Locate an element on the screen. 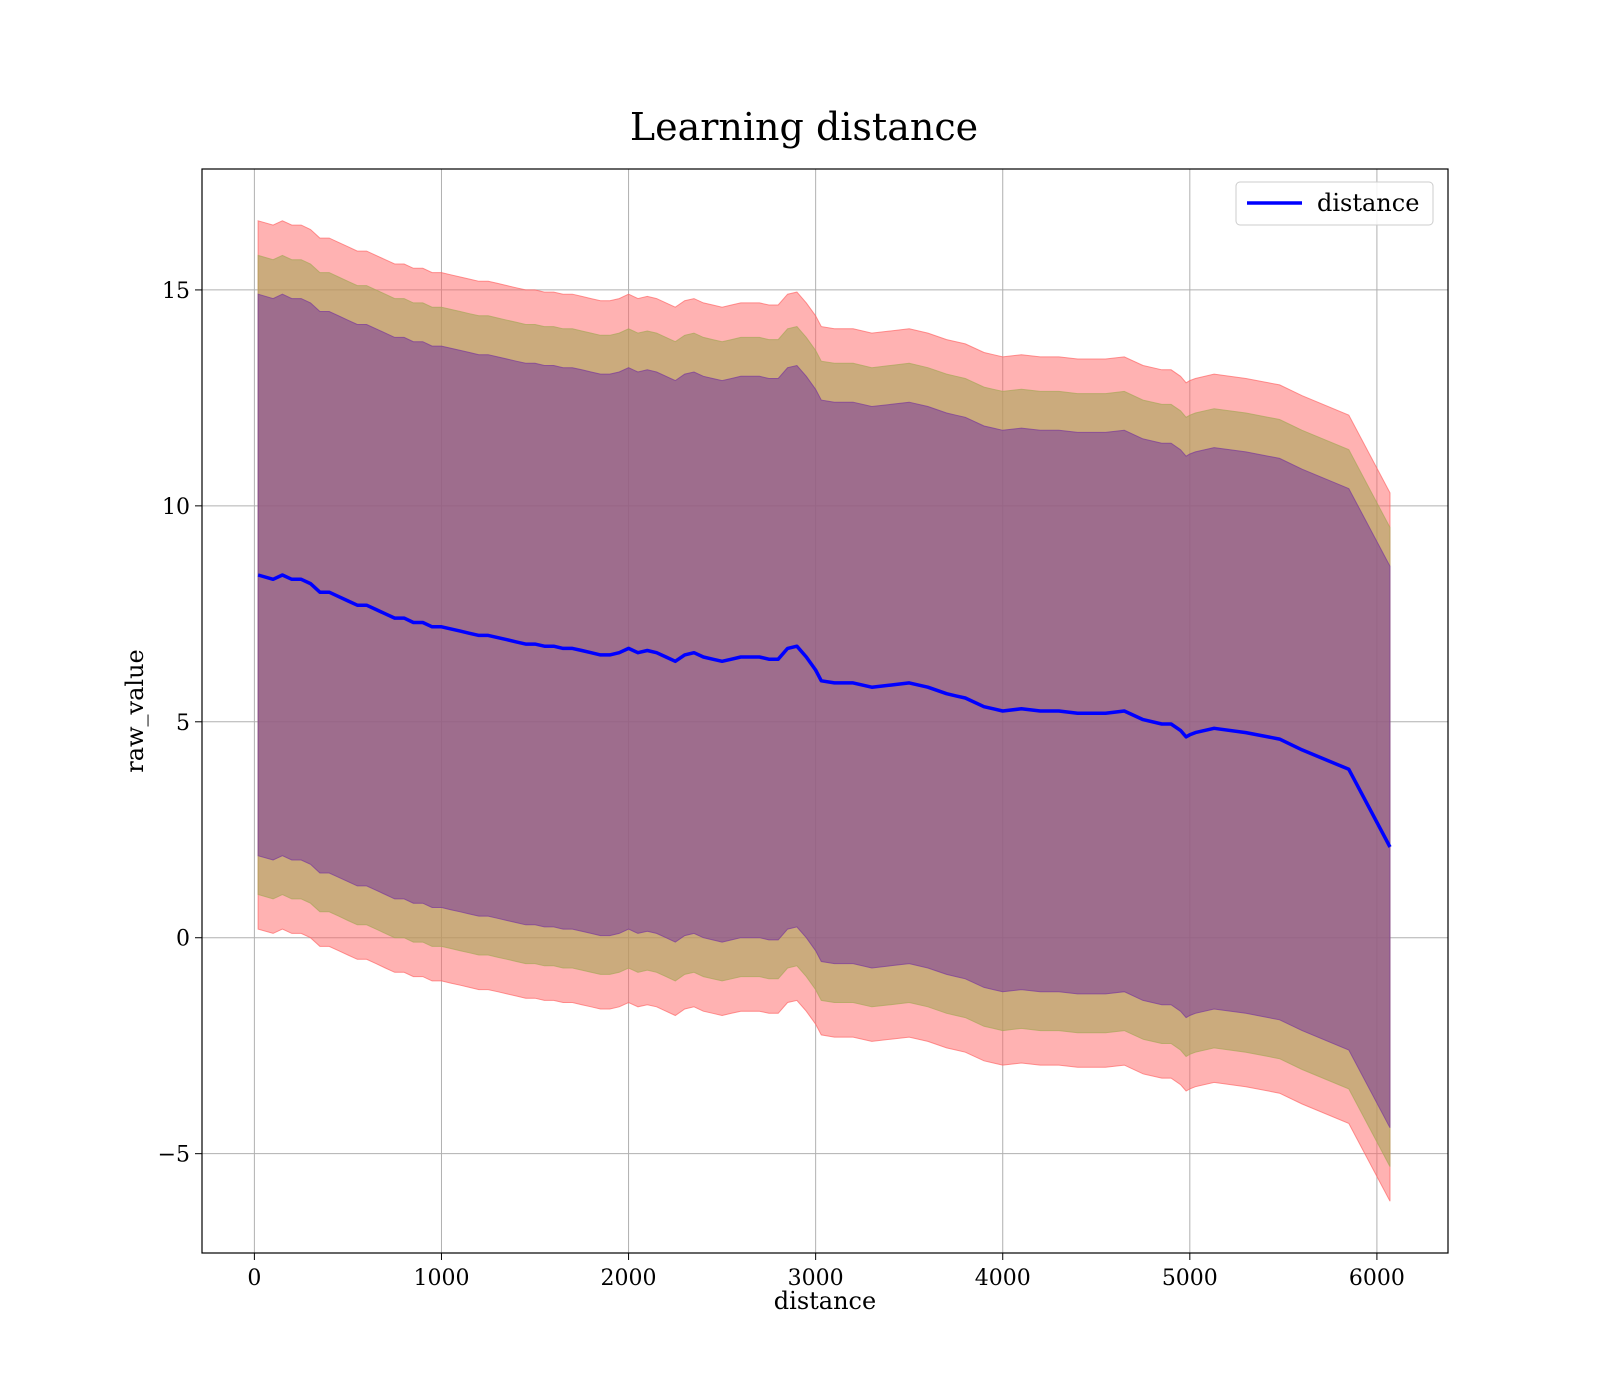 The width and height of the screenshot is (1600, 1400). y-tick-label: 0 is located at coordinates (183, 939).